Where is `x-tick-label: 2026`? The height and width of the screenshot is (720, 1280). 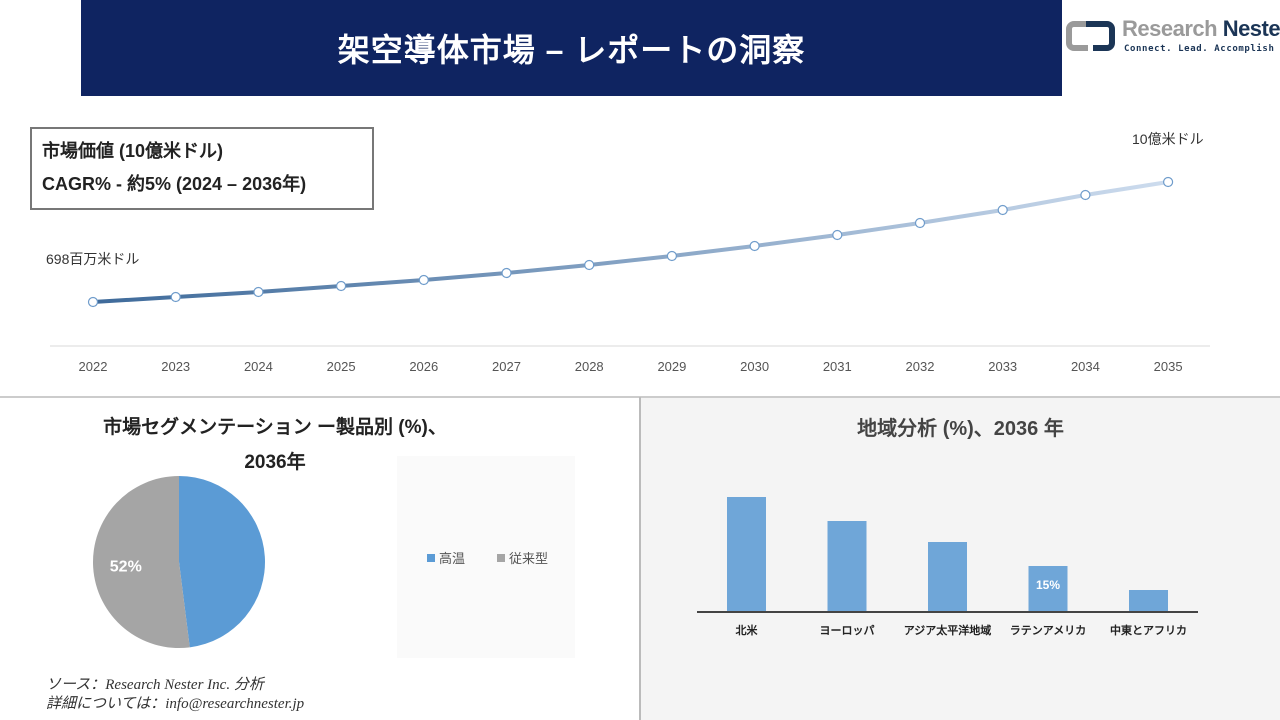 x-tick-label: 2026 is located at coordinates (423, 366).